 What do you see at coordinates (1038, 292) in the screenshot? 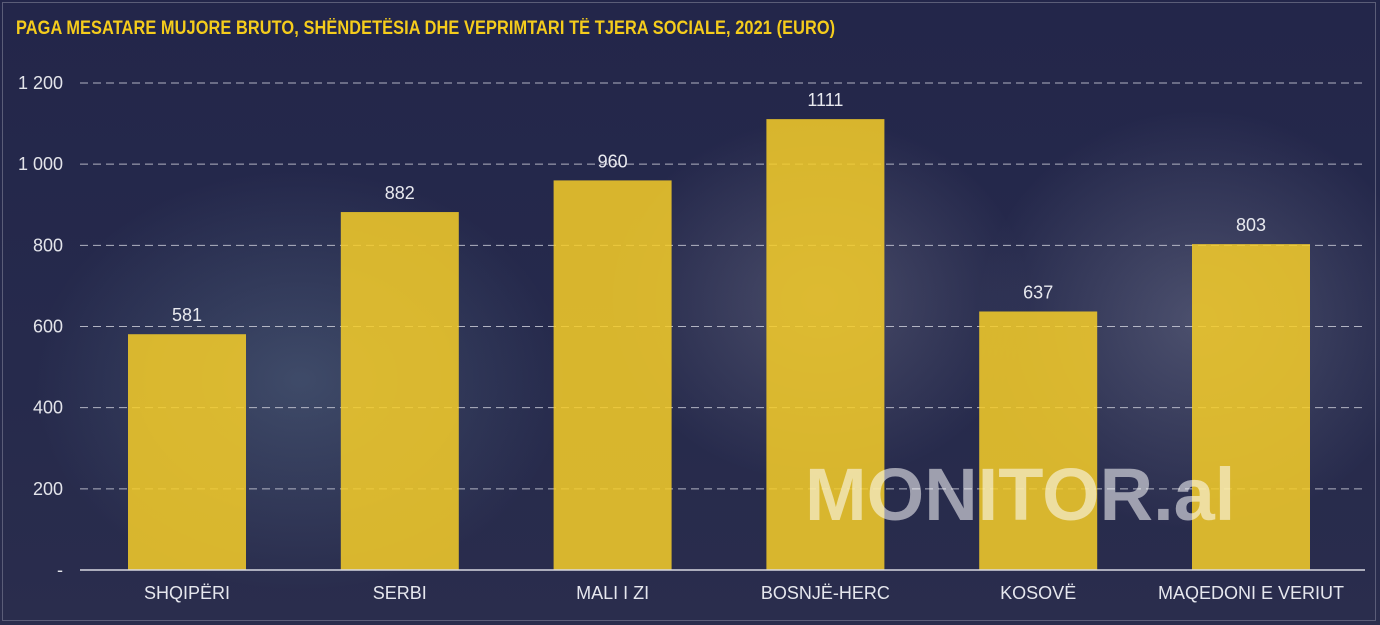
I see `value-label: 637` at bounding box center [1038, 292].